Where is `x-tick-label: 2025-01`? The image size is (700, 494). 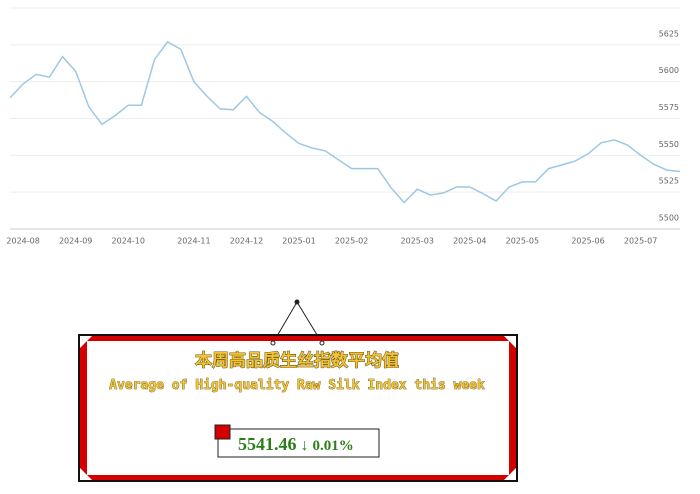 x-tick-label: 2025-01 is located at coordinates (298, 241).